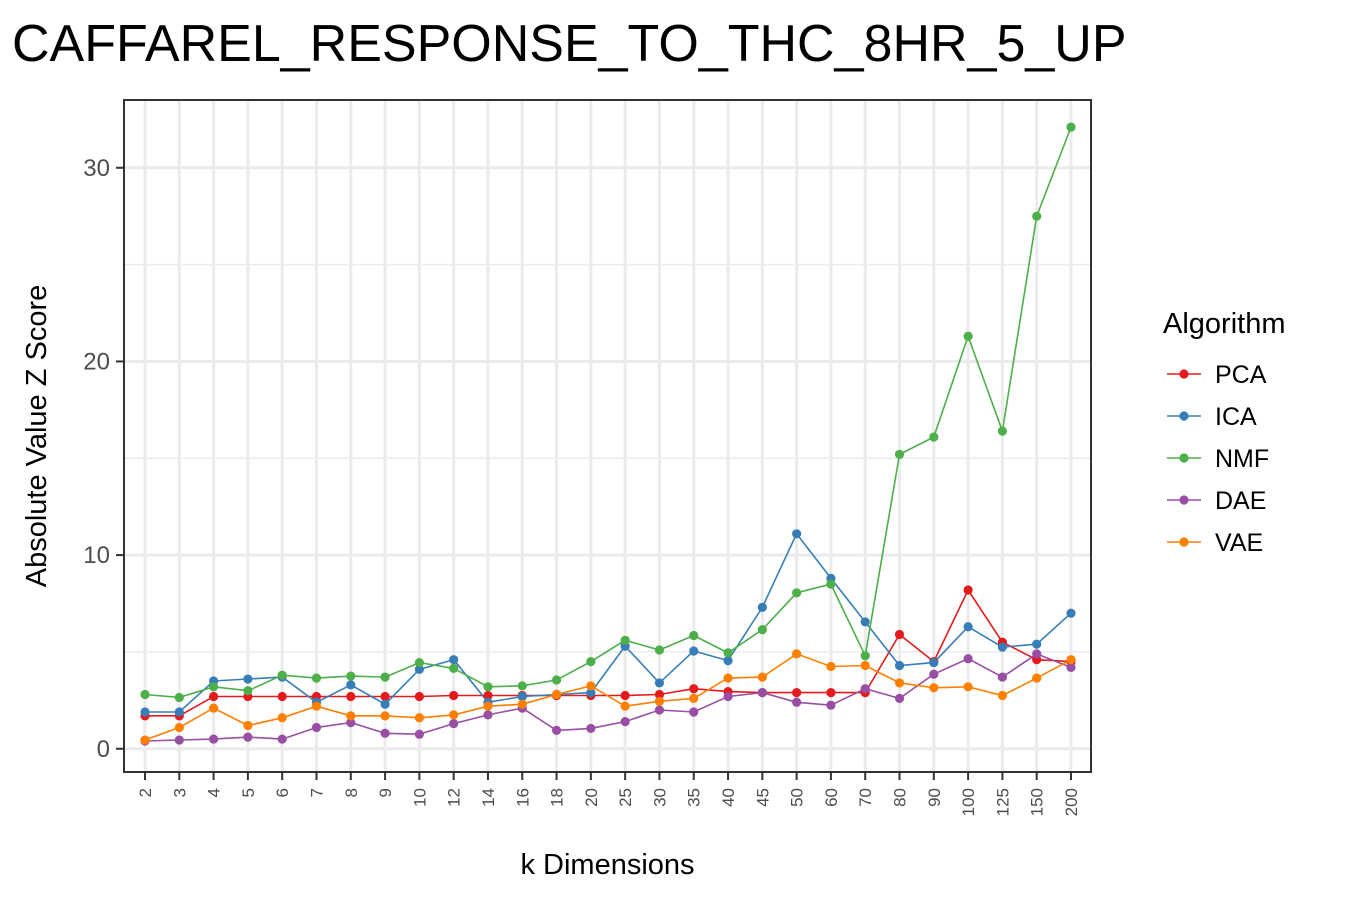  Describe the element at coordinates (1002, 802) in the screenshot. I see `x-tick-label: 125` at that location.